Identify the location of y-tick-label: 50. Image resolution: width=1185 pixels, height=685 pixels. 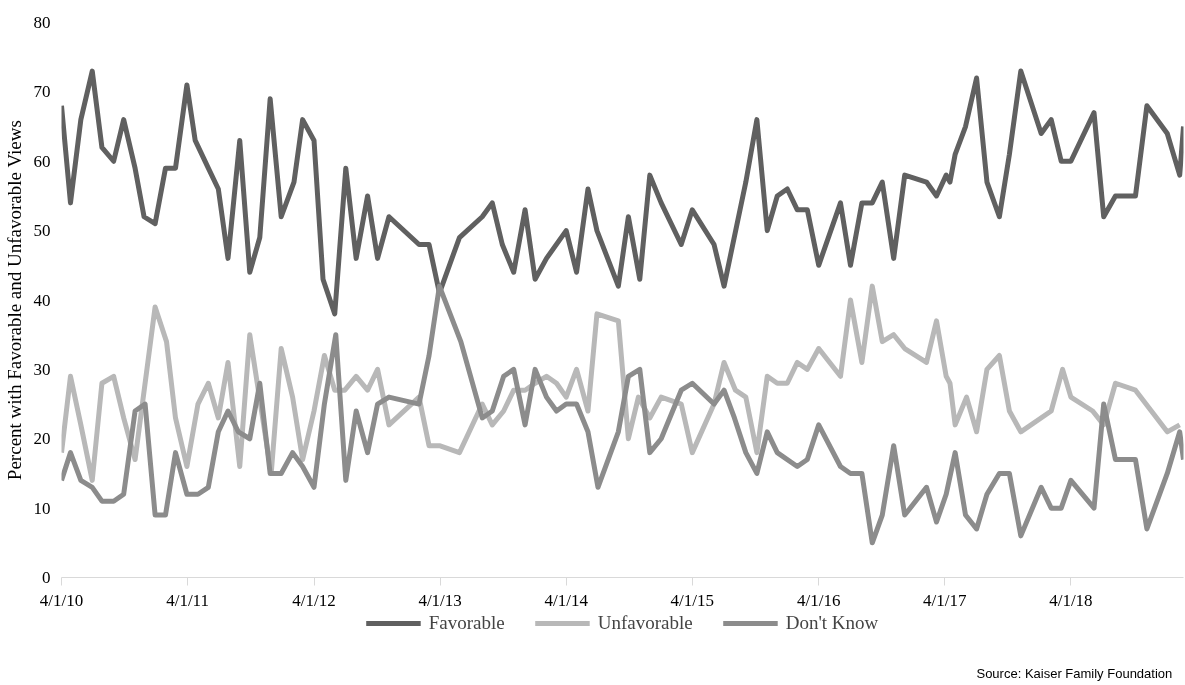
(42, 231).